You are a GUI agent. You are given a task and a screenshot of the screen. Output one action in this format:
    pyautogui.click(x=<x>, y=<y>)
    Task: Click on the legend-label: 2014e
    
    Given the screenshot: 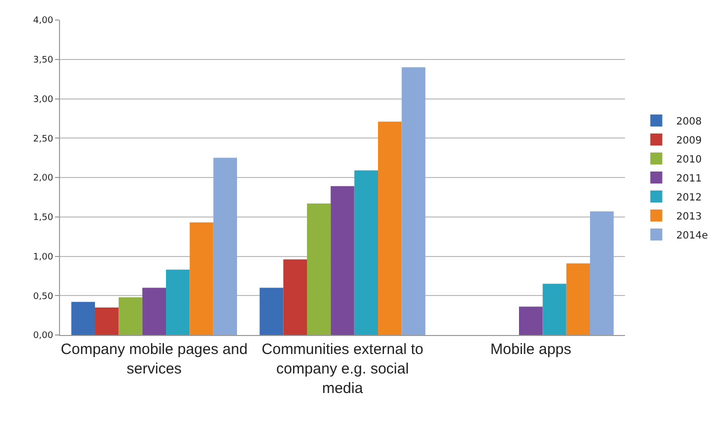 What is the action you would take?
    pyautogui.click(x=692, y=236)
    